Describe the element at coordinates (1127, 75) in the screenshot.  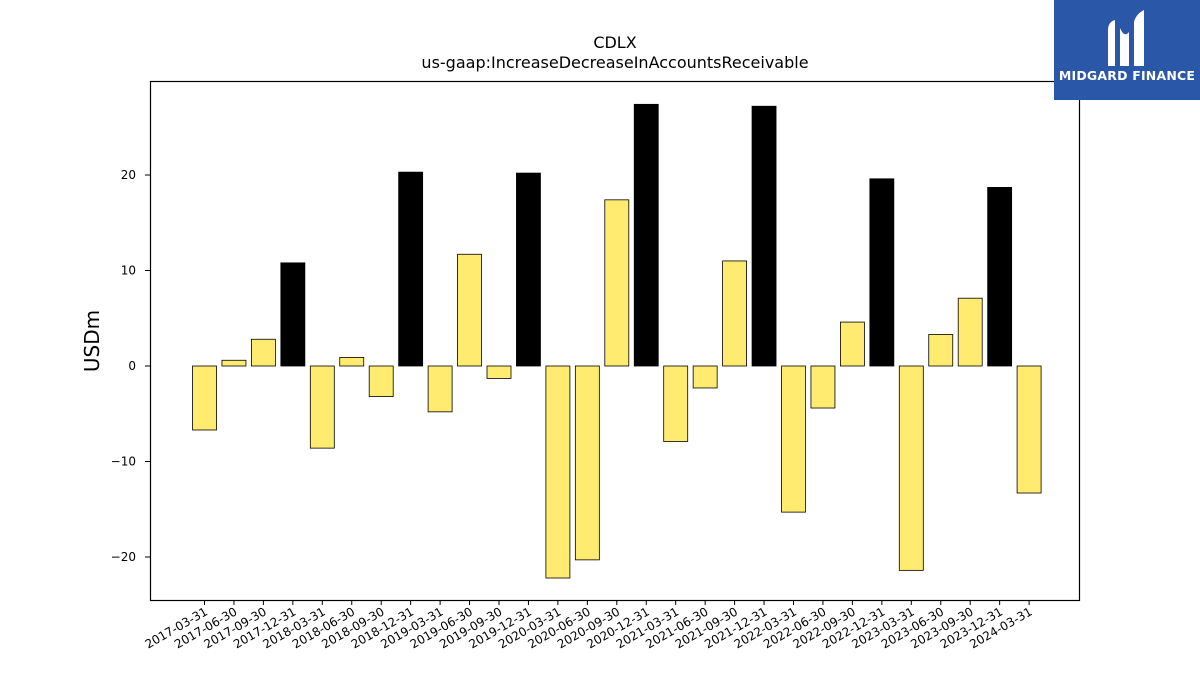
I see `logo-text: MIDGARD FINANCE` at that location.